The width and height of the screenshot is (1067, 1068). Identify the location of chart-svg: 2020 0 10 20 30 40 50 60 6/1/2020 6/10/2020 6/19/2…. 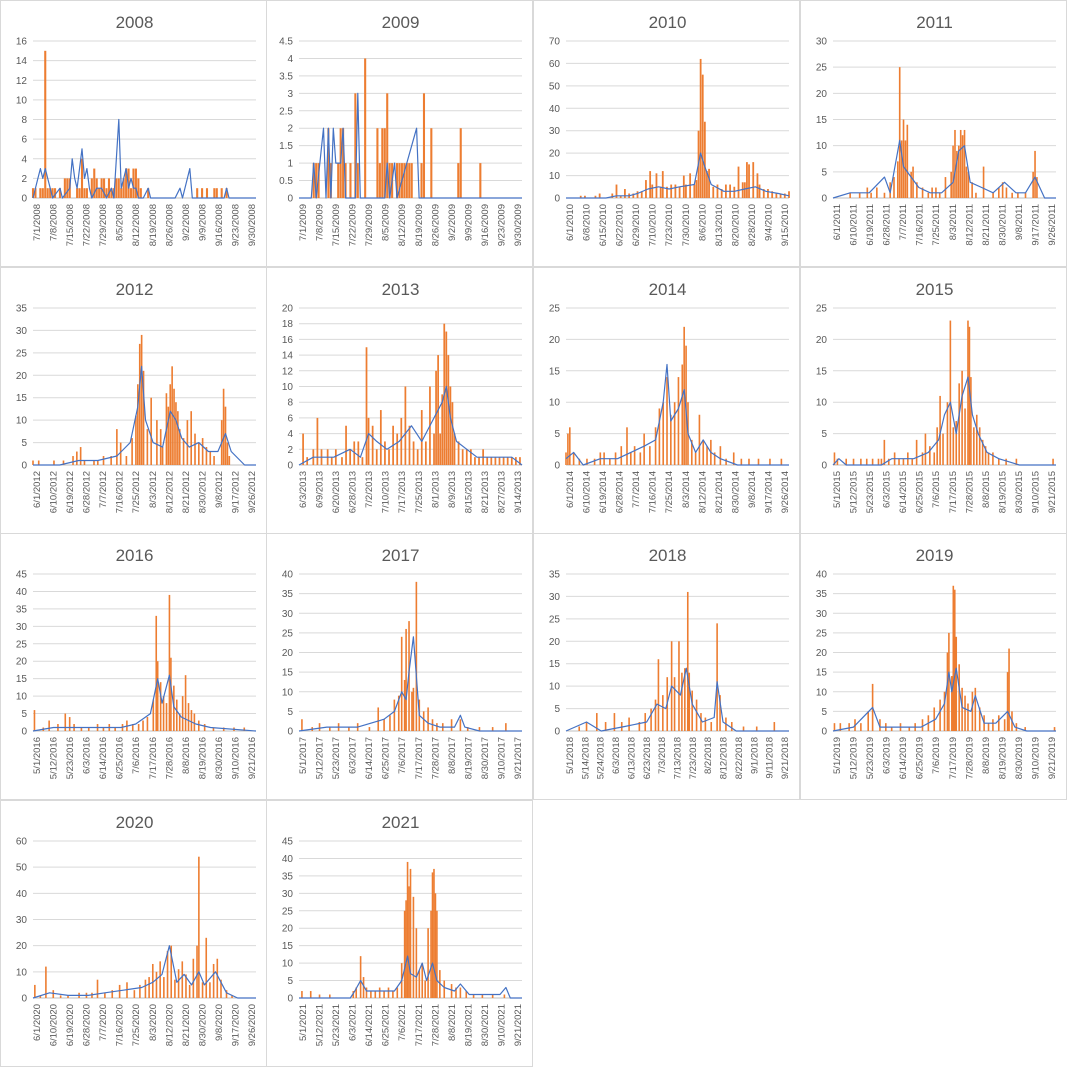
(137, 929).